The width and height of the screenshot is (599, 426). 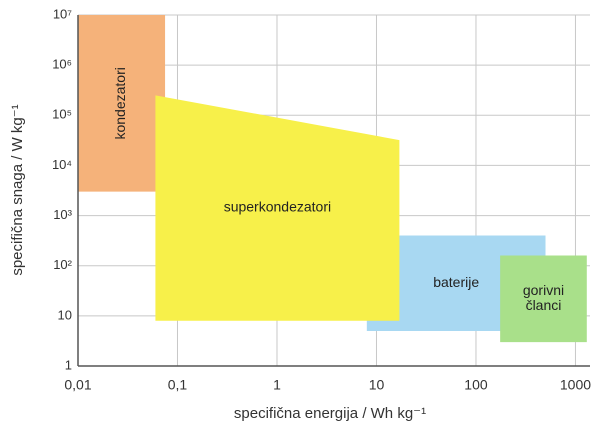 I want to click on legend-label: superkondezatori, so click(x=277, y=207).